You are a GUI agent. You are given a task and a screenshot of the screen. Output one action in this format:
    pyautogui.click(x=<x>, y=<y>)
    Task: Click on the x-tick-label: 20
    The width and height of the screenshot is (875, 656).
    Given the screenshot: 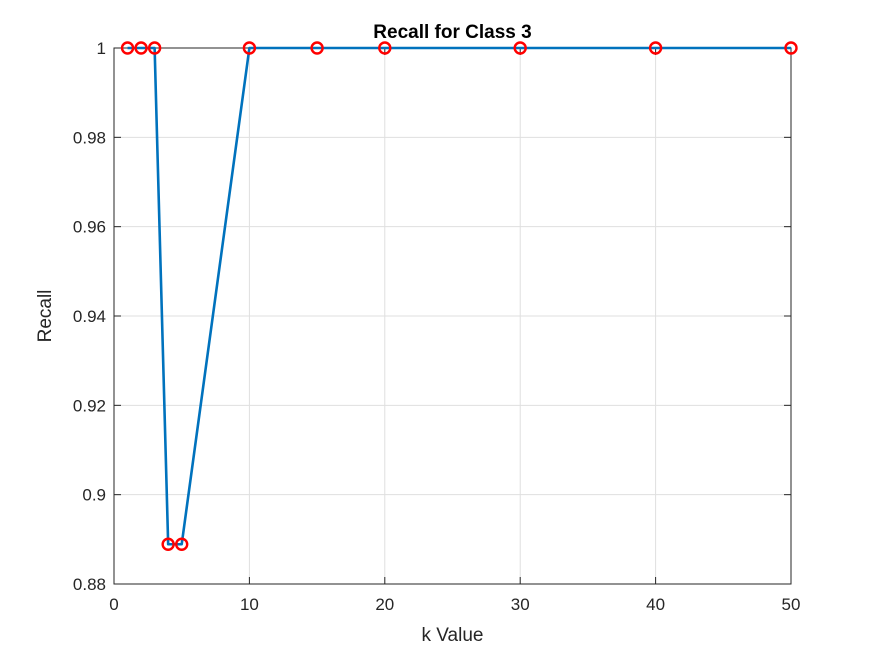 What is the action you would take?
    pyautogui.click(x=384, y=604)
    